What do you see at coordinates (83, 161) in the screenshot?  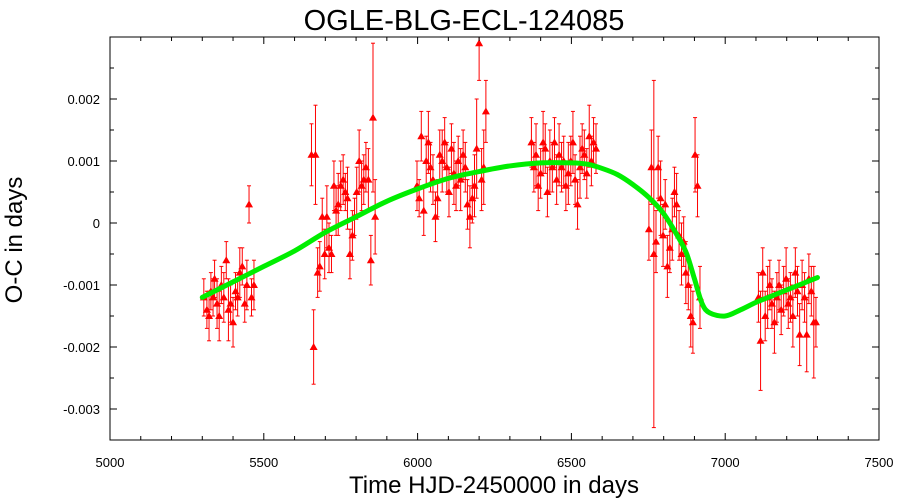 I see `y-tick-label: 0.001` at bounding box center [83, 161].